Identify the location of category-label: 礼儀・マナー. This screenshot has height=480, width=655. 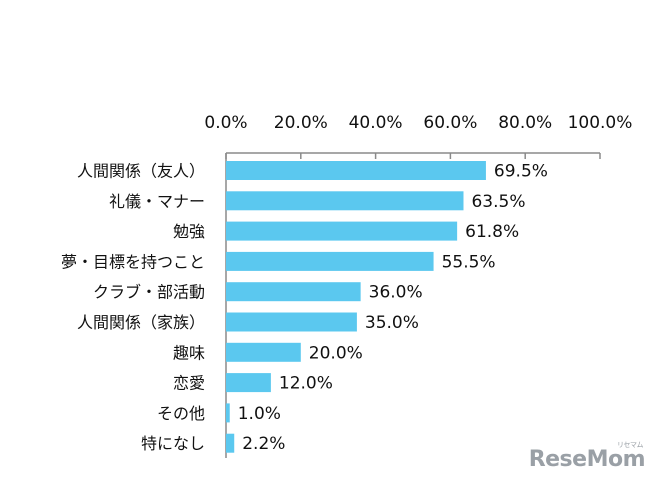
(157, 201).